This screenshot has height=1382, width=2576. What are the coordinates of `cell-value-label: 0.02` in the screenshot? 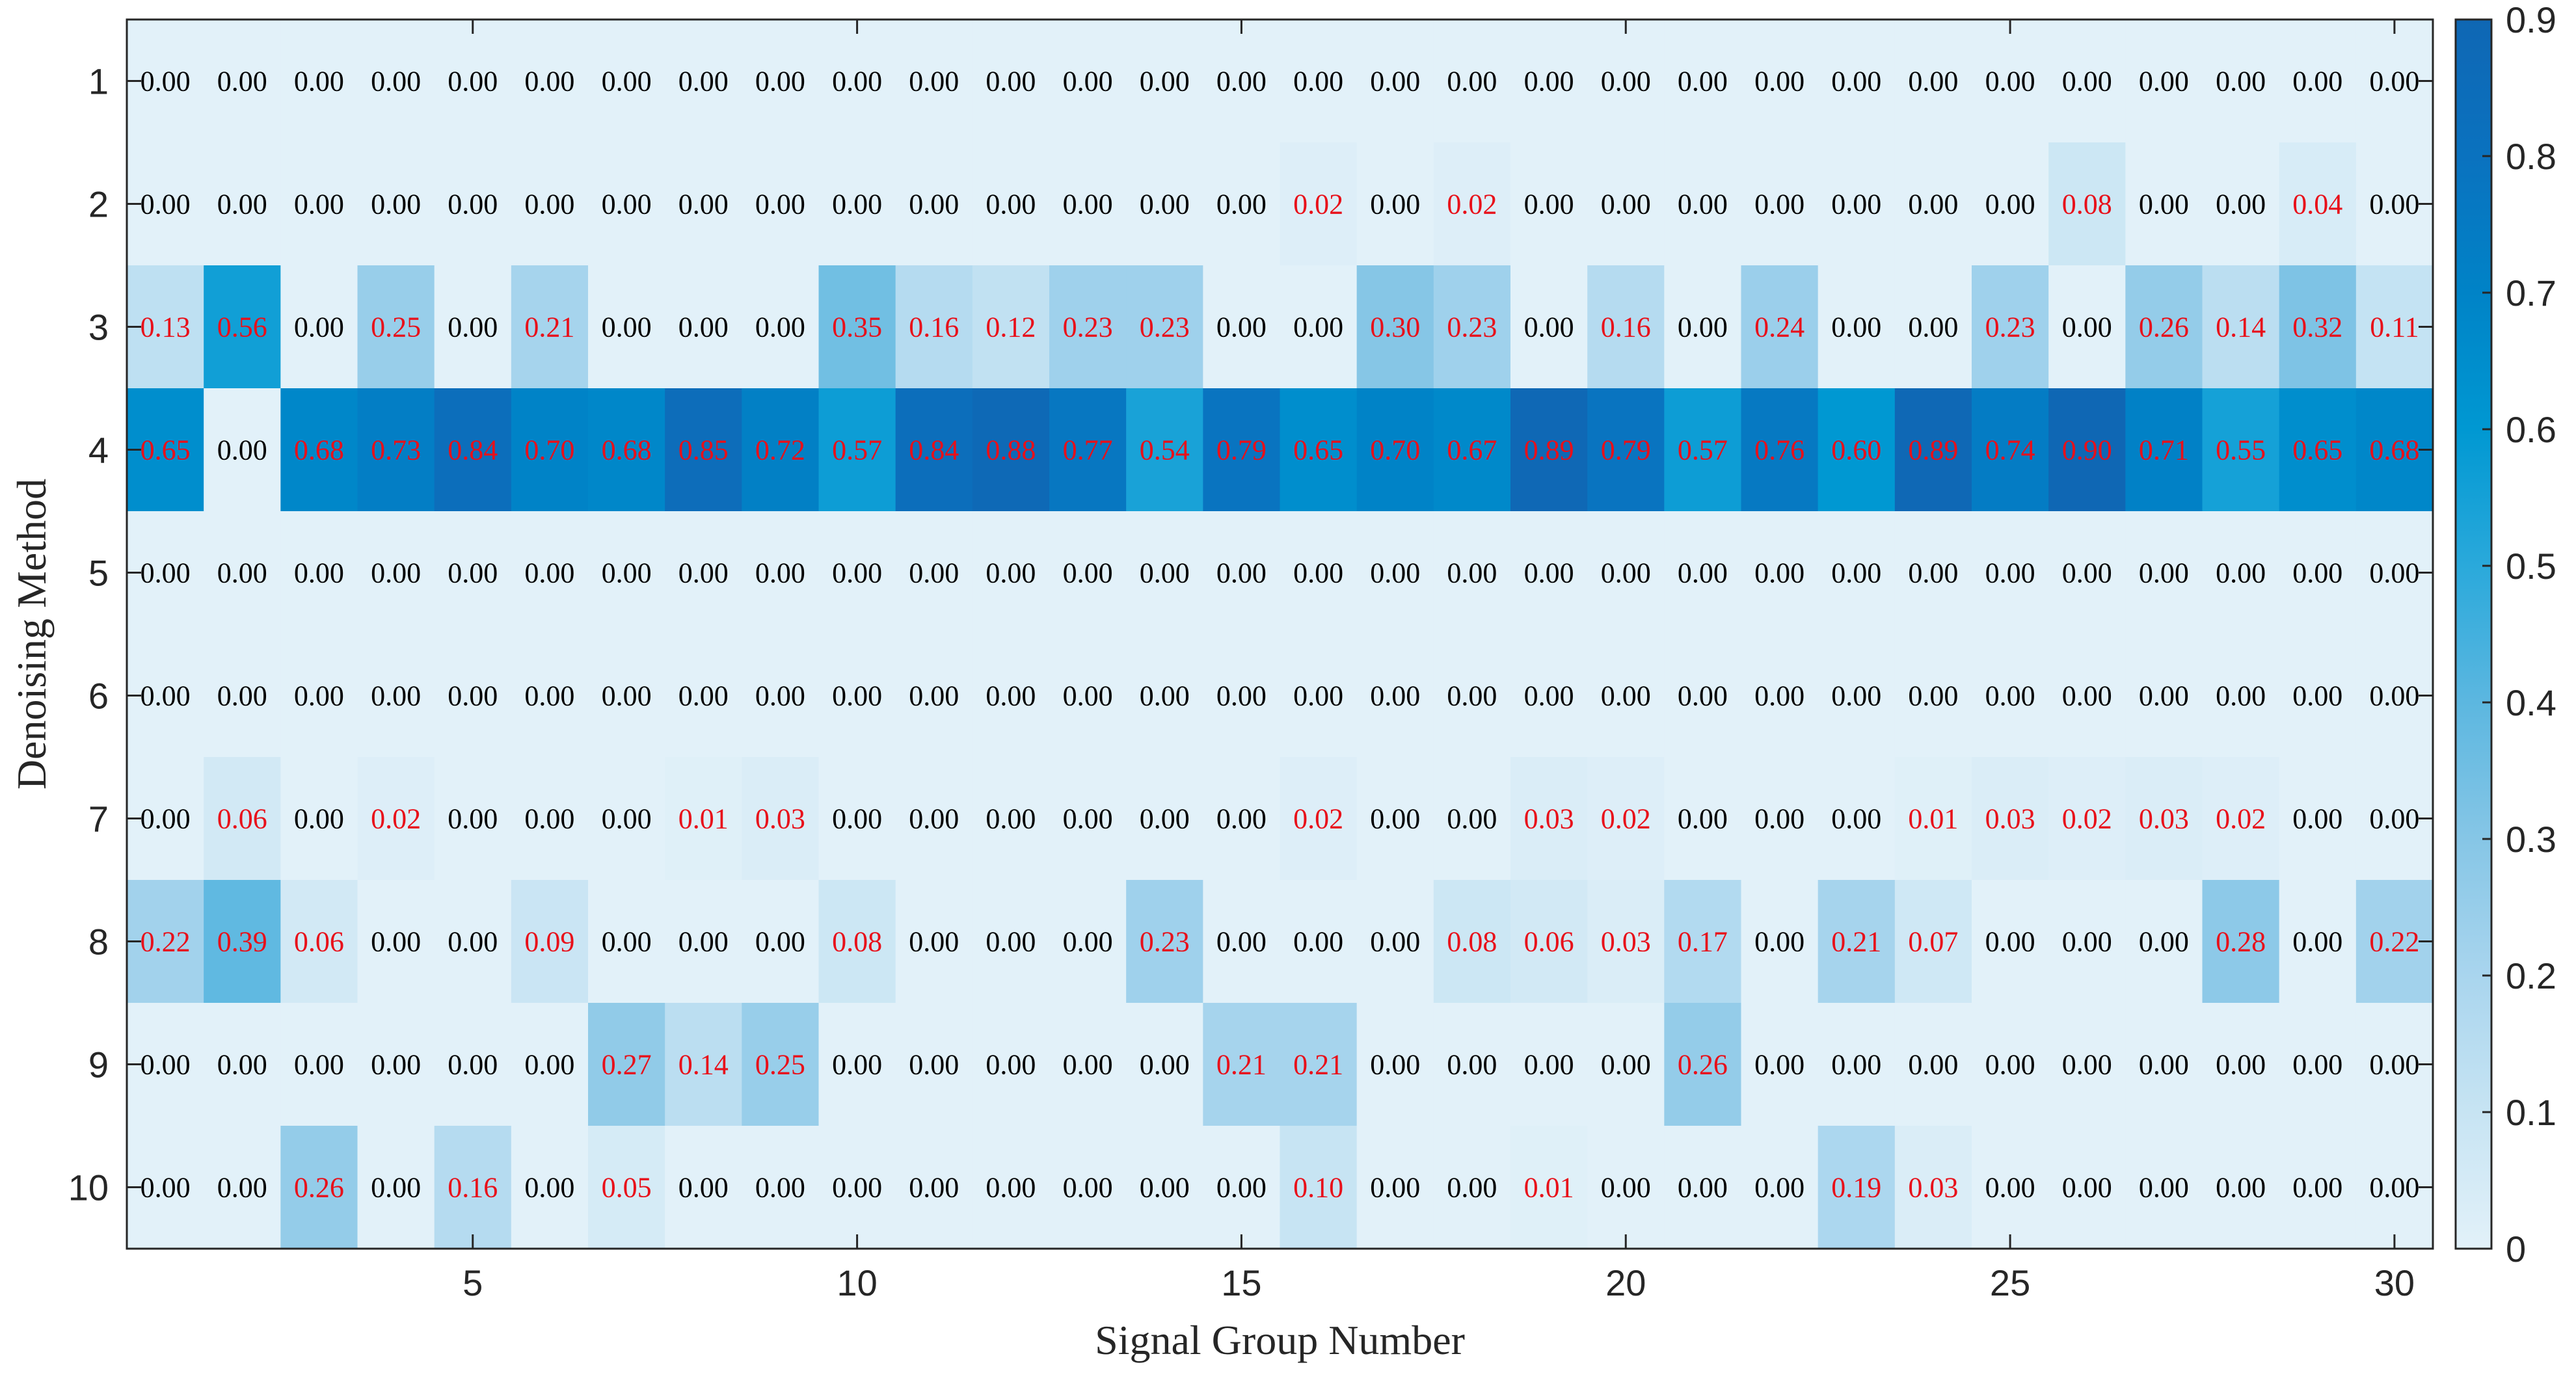 It's located at (1472, 204).